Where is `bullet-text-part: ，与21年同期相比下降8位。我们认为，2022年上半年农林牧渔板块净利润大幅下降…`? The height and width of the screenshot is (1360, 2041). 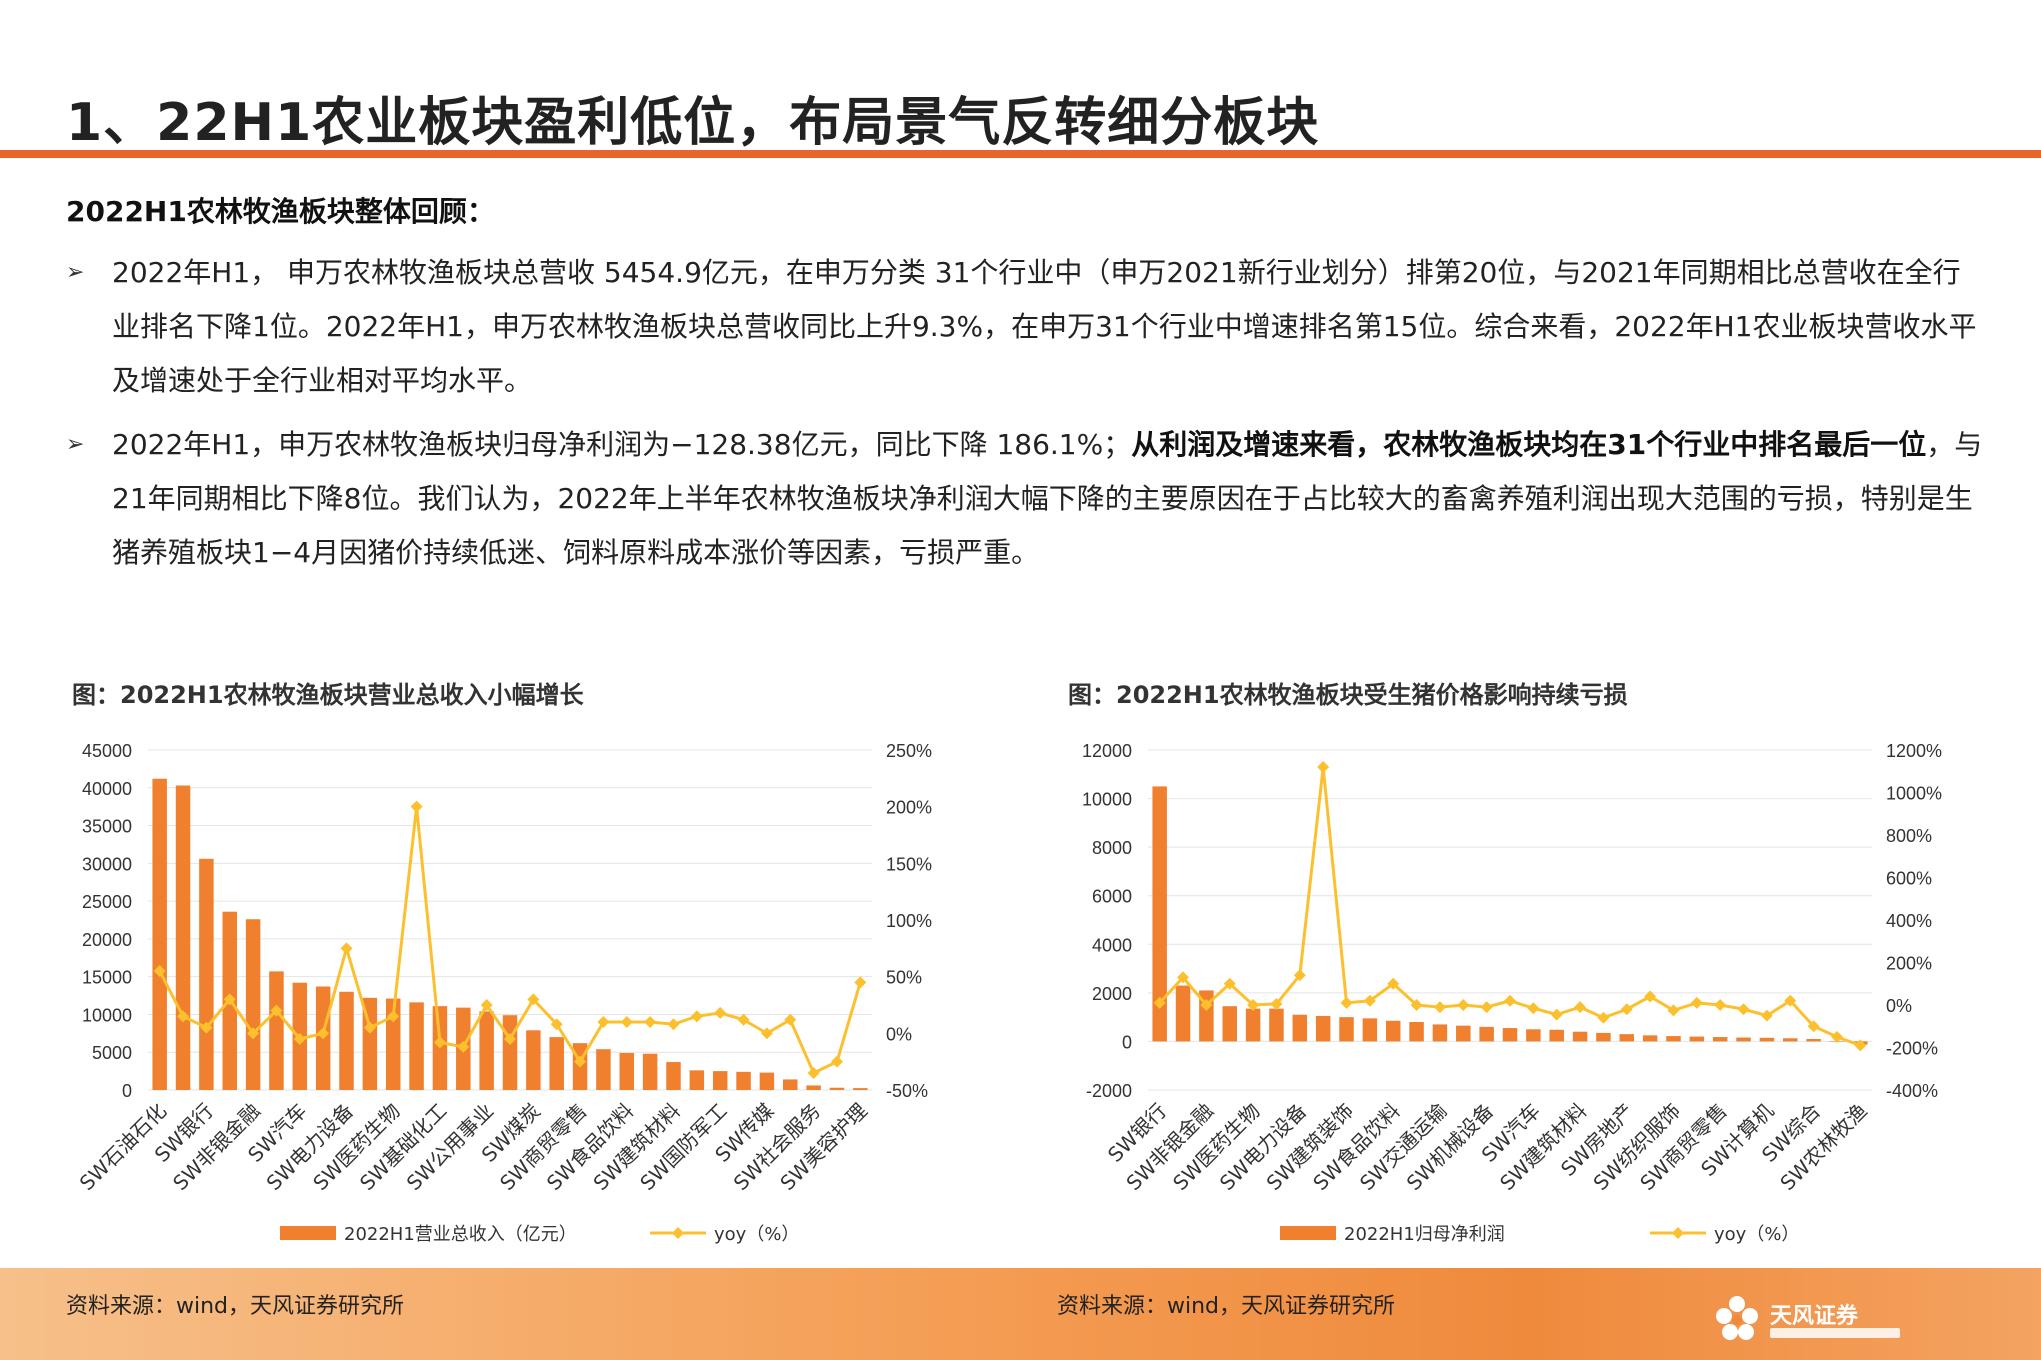 bullet-text-part: ，与21年同期相比下降8位。我们认为，2022年上半年农林牧渔板块净利润大幅下降… is located at coordinates (1047, 498).